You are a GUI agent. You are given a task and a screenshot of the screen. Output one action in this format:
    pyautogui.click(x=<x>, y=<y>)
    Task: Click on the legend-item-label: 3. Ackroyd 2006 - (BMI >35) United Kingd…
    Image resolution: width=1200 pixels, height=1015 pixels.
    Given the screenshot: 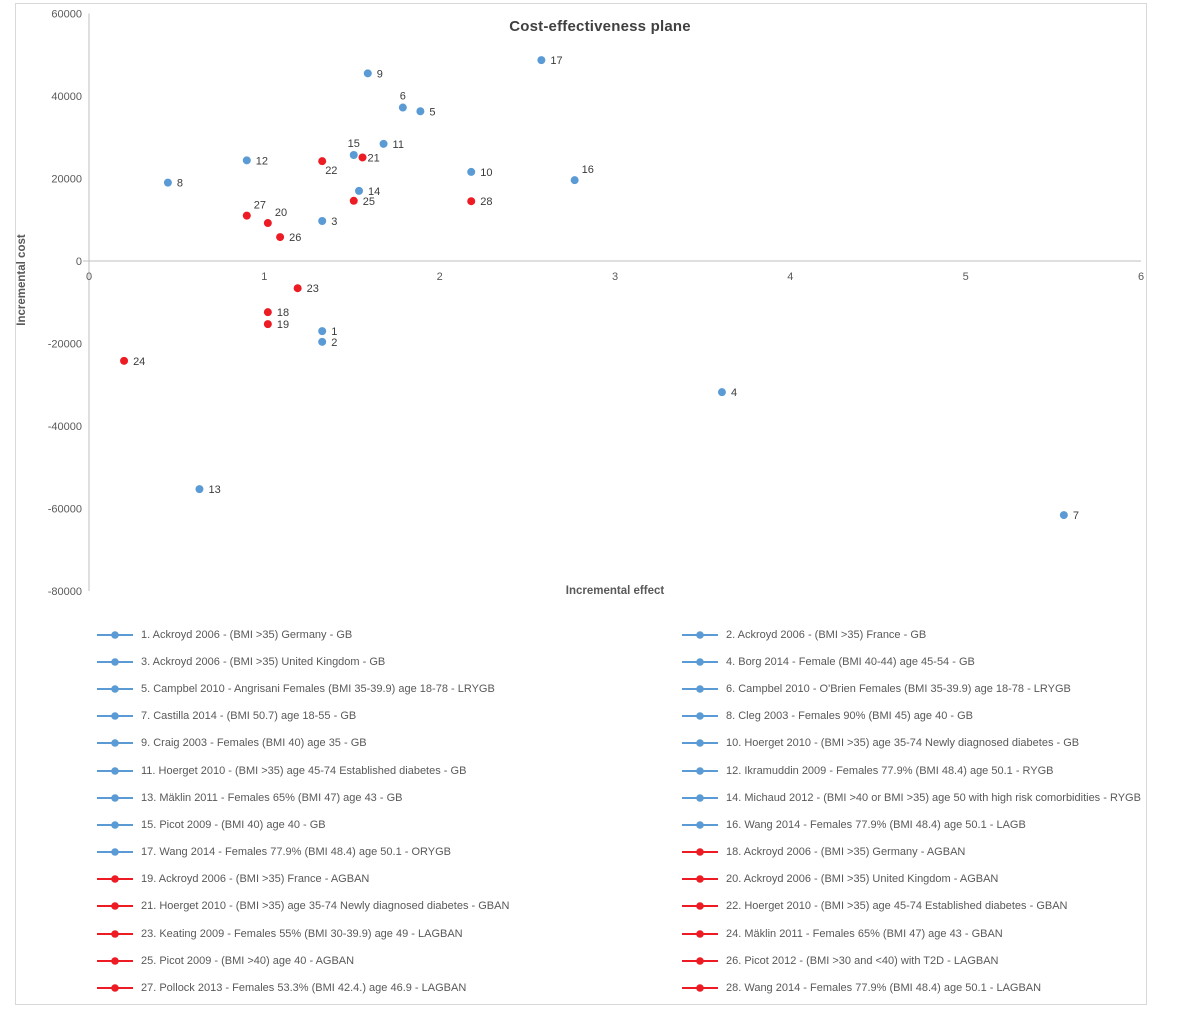 What is the action you would take?
    pyautogui.click(x=263, y=661)
    